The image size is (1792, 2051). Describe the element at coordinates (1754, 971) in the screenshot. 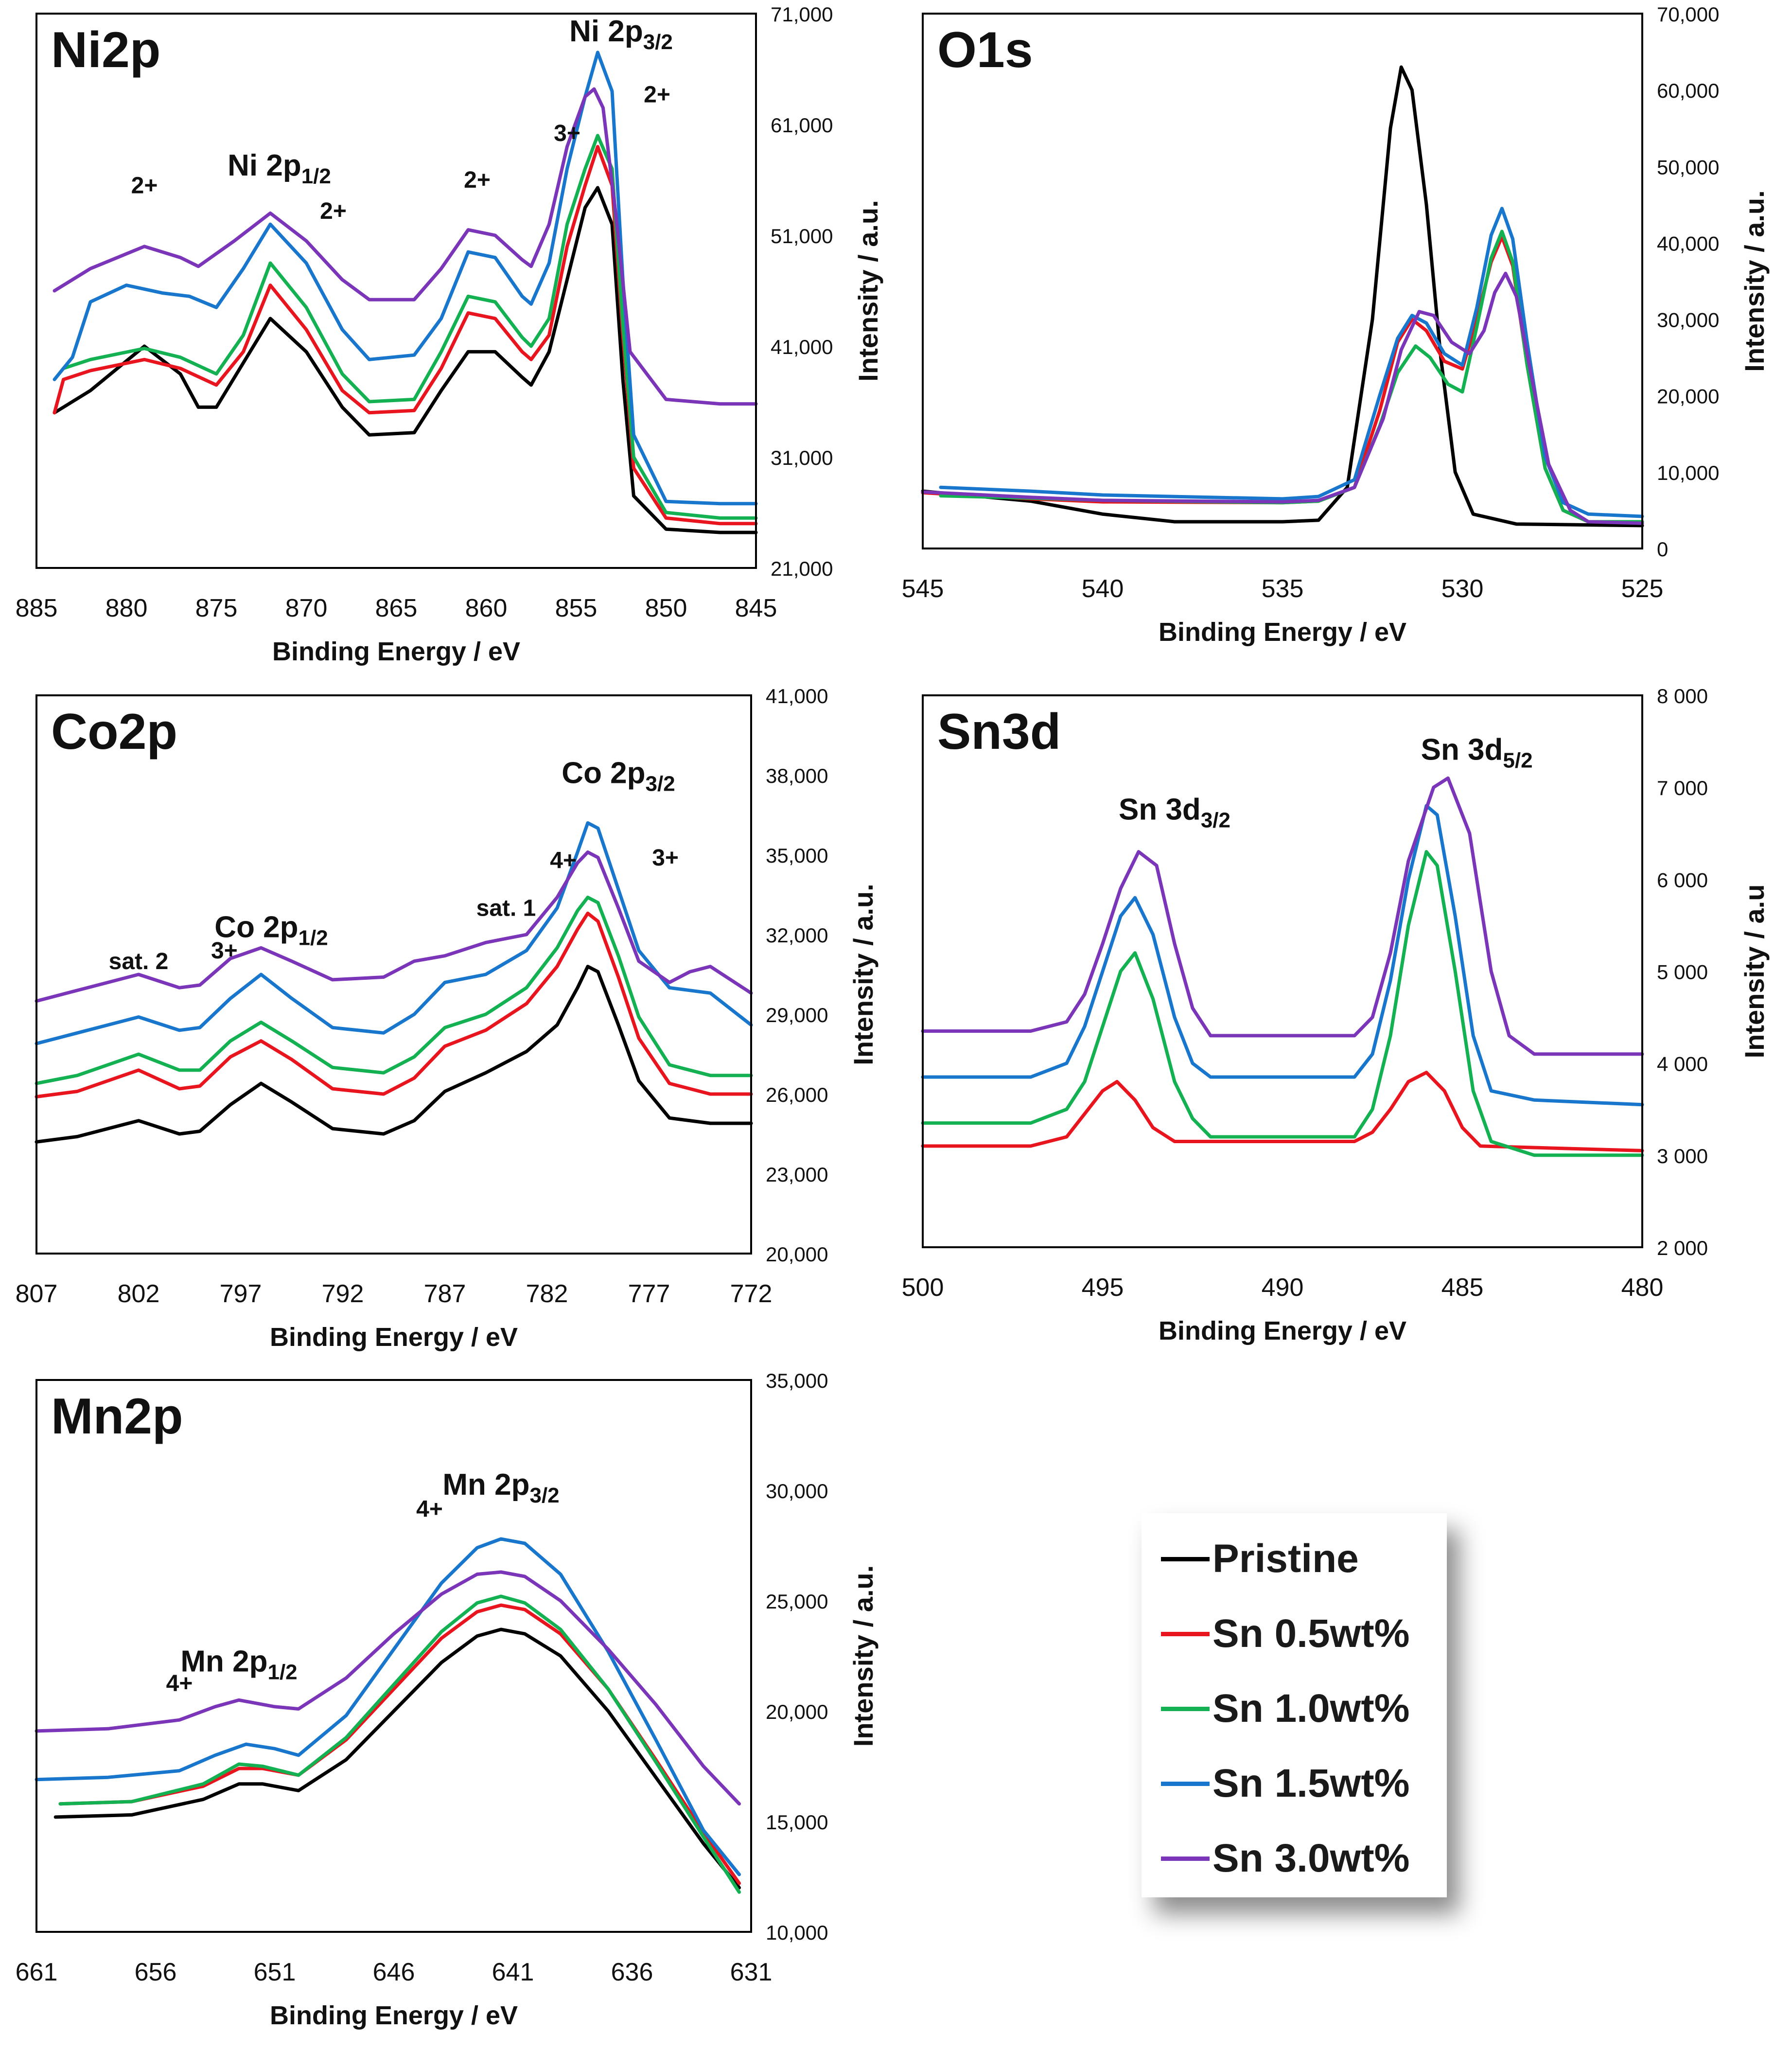

I see `sn3d-y-axis-label: Intensity / a.u` at that location.